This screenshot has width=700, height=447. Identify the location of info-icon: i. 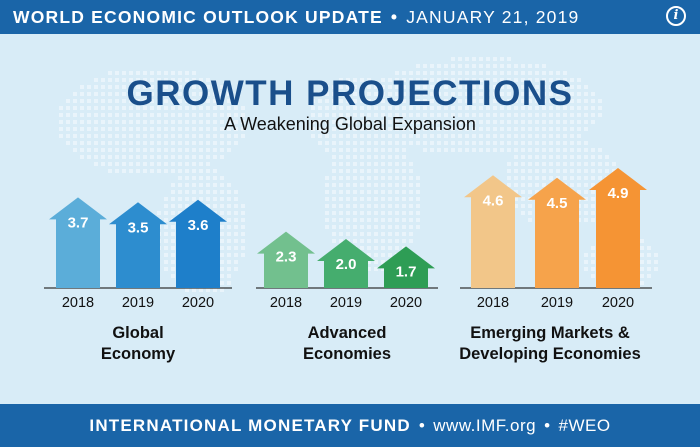
(676, 16).